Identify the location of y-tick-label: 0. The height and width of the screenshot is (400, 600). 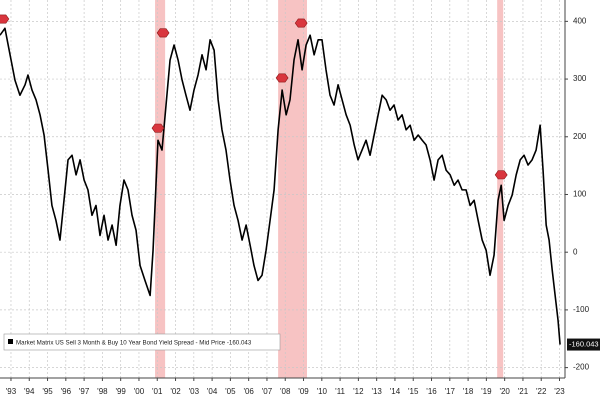
(575, 251).